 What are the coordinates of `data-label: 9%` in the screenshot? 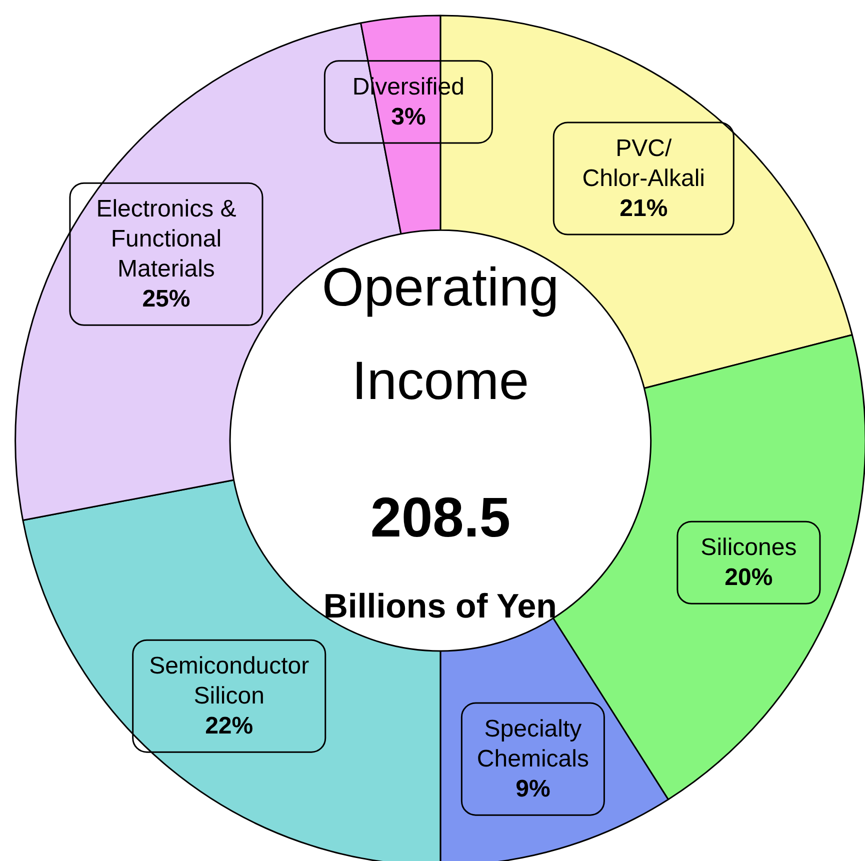 It's located at (533, 789).